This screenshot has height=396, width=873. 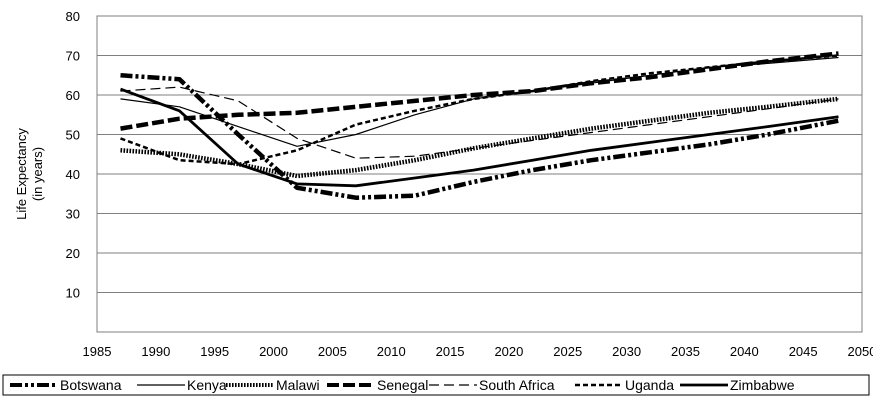 I want to click on x-tick-label: 1995, so click(x=214, y=351).